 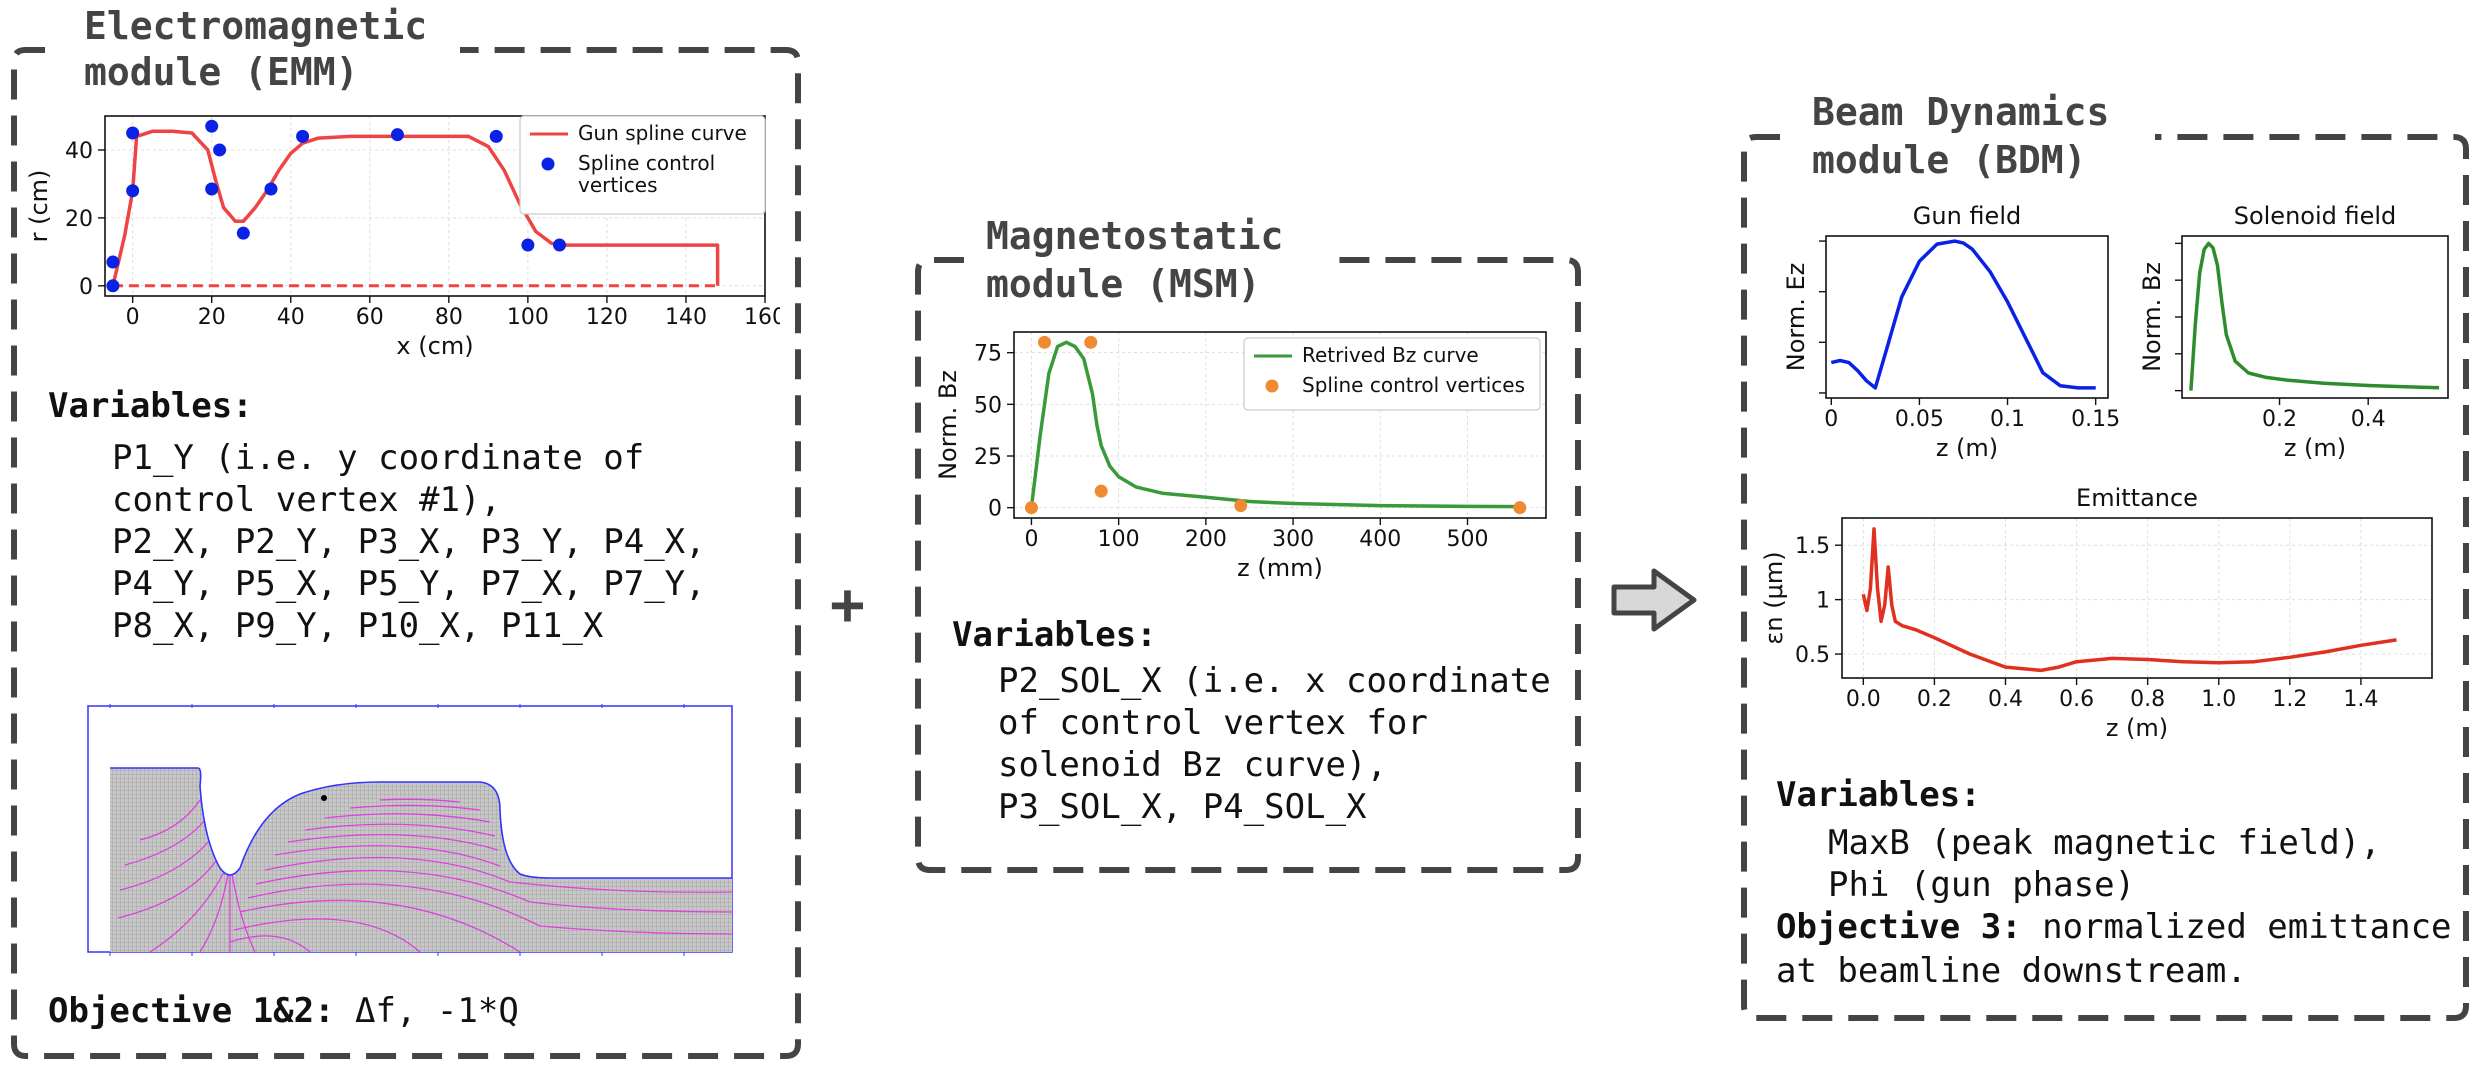 What do you see at coordinates (2315, 448) in the screenshot?
I see `solenoid-field-xlabel: z (m)` at bounding box center [2315, 448].